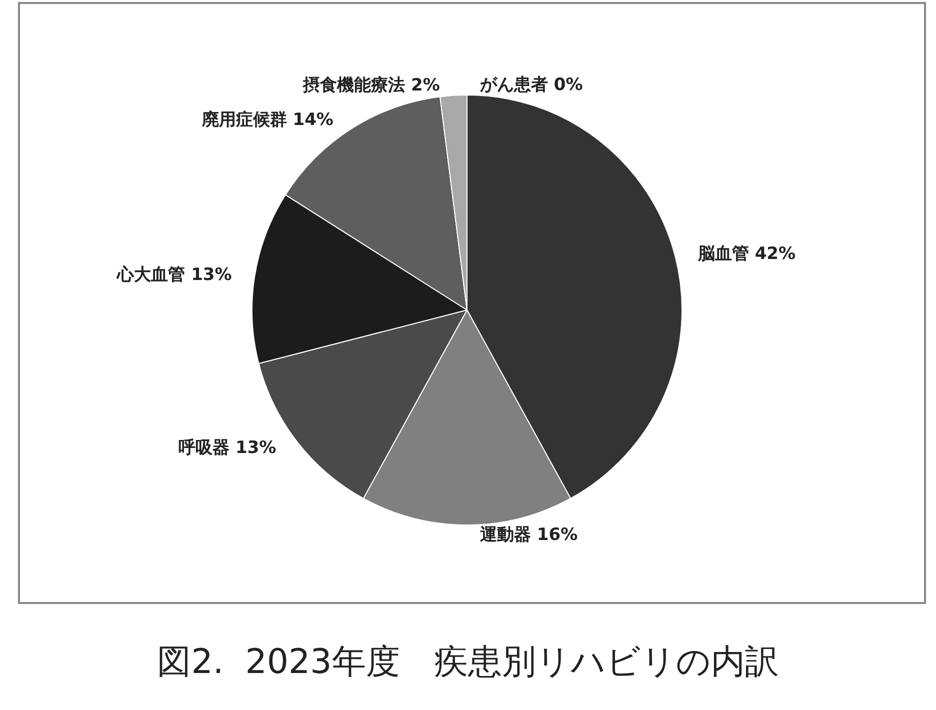  Describe the element at coordinates (505, 535) in the screenshot. I see `slice-label: 運動器` at that location.